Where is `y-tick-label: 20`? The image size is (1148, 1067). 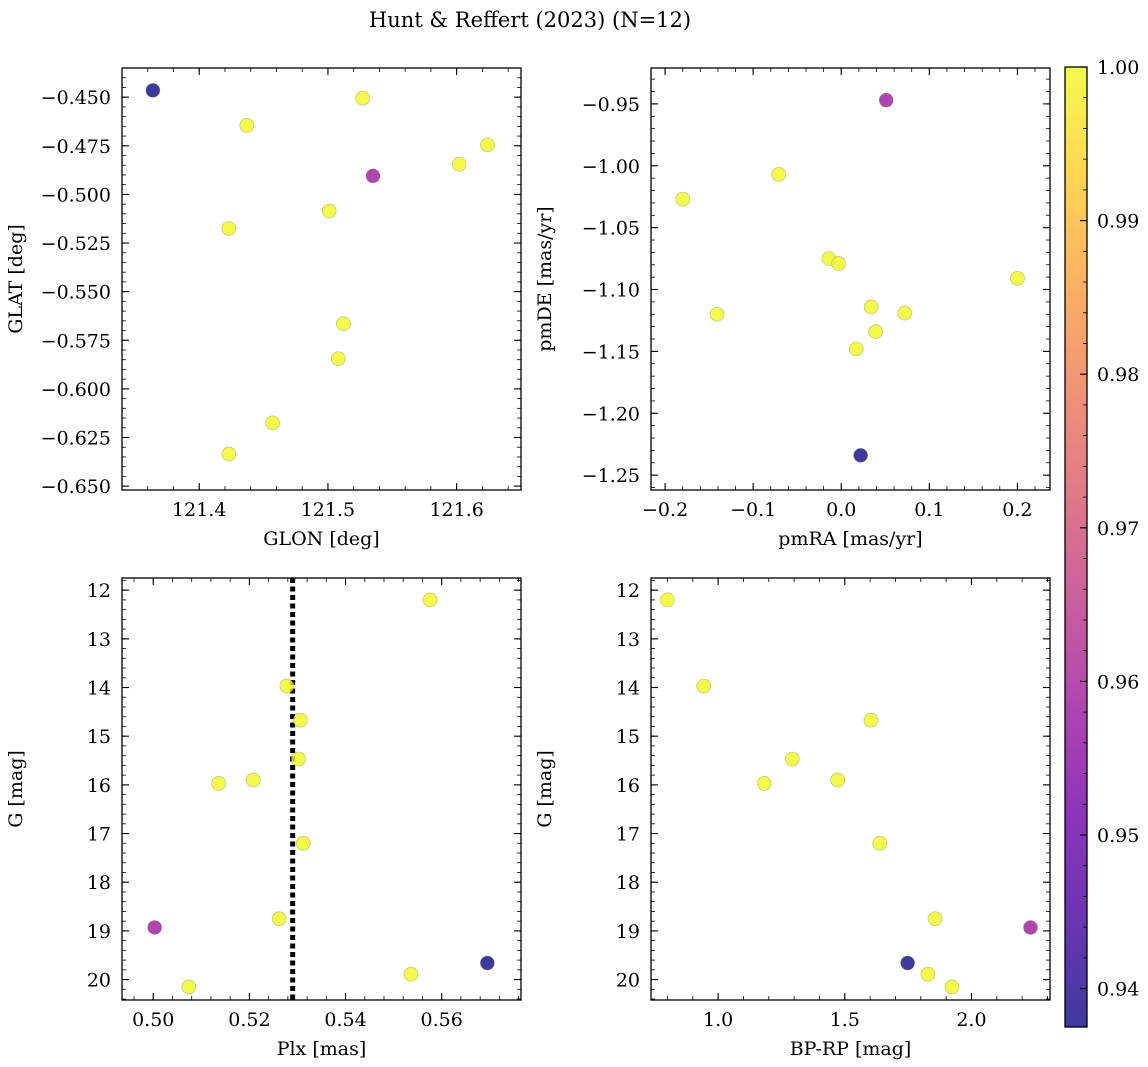
y-tick-label: 20 is located at coordinates (99, 981).